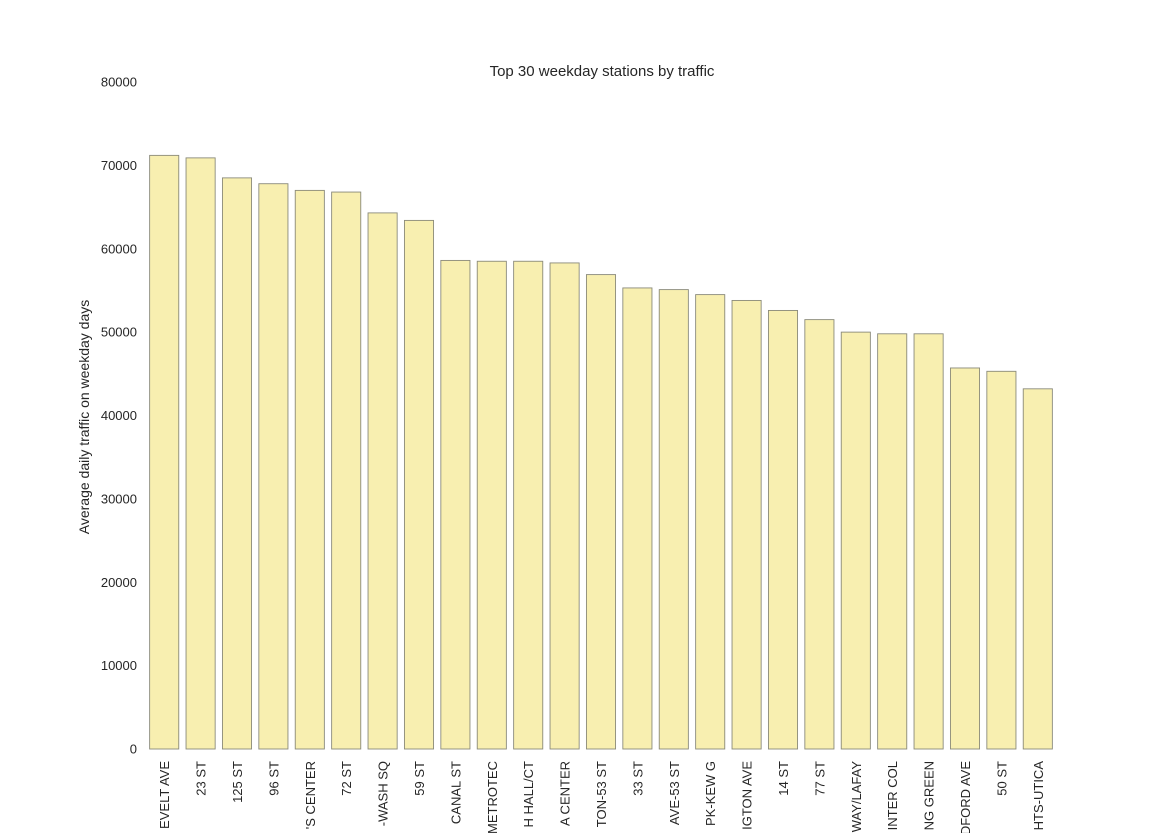 The height and width of the screenshot is (833, 1173). Describe the element at coordinates (492, 797) in the screenshot. I see `x-tick-label: METROTEC` at that location.